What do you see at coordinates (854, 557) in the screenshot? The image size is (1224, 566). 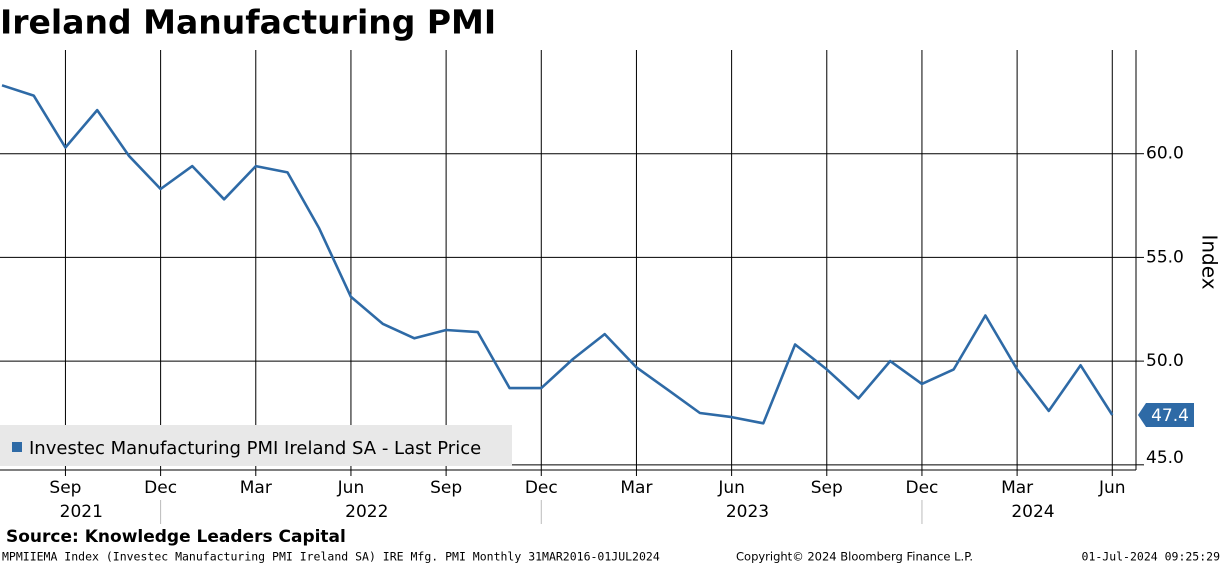 I see `footer-center: Copyright© 2024 Bloomberg Finance L.P.` at bounding box center [854, 557].